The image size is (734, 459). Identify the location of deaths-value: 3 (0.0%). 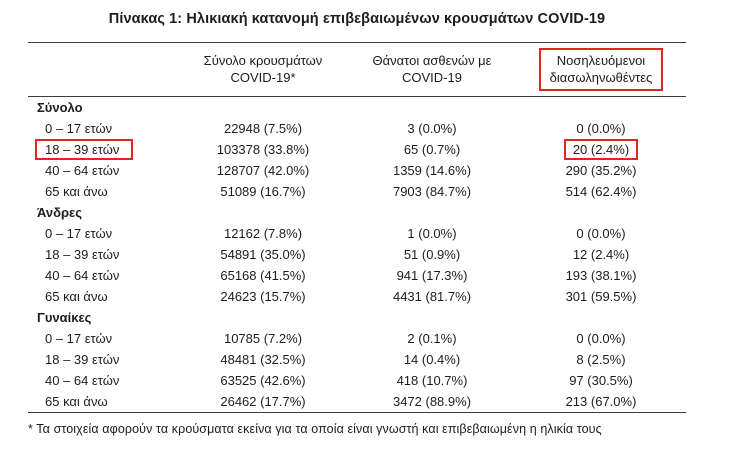
(432, 128).